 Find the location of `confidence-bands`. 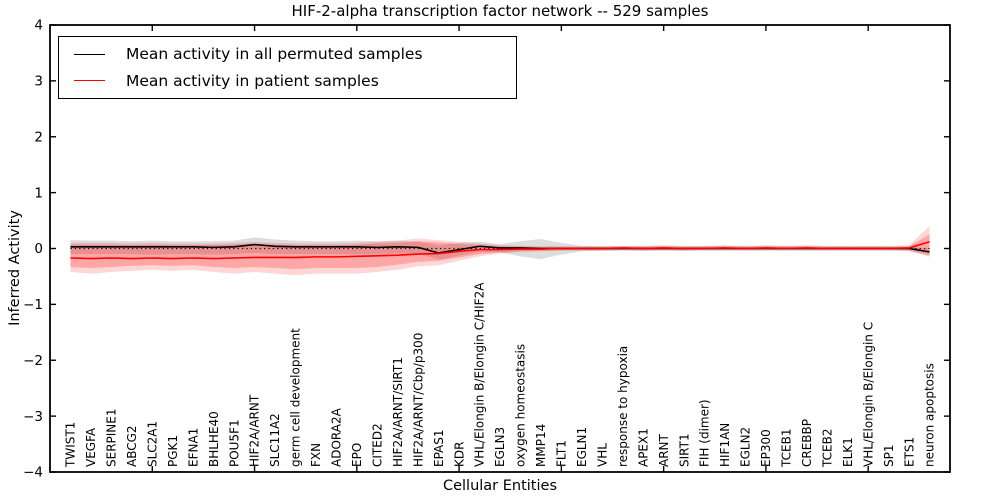

confidence-bands is located at coordinates (500, 251).